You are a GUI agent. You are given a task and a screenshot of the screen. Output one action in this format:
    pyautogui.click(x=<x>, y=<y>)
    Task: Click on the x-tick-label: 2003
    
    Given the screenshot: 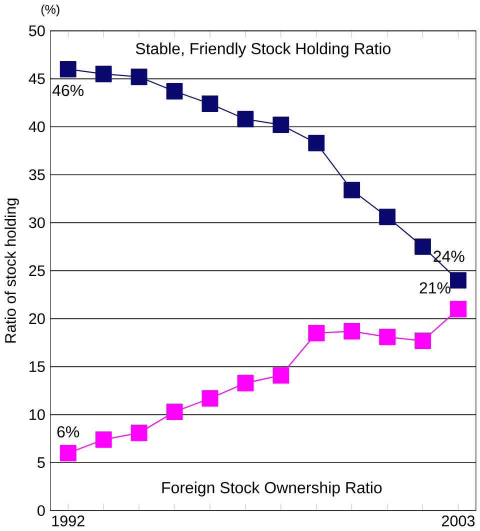 What is the action you would take?
    pyautogui.click(x=458, y=521)
    